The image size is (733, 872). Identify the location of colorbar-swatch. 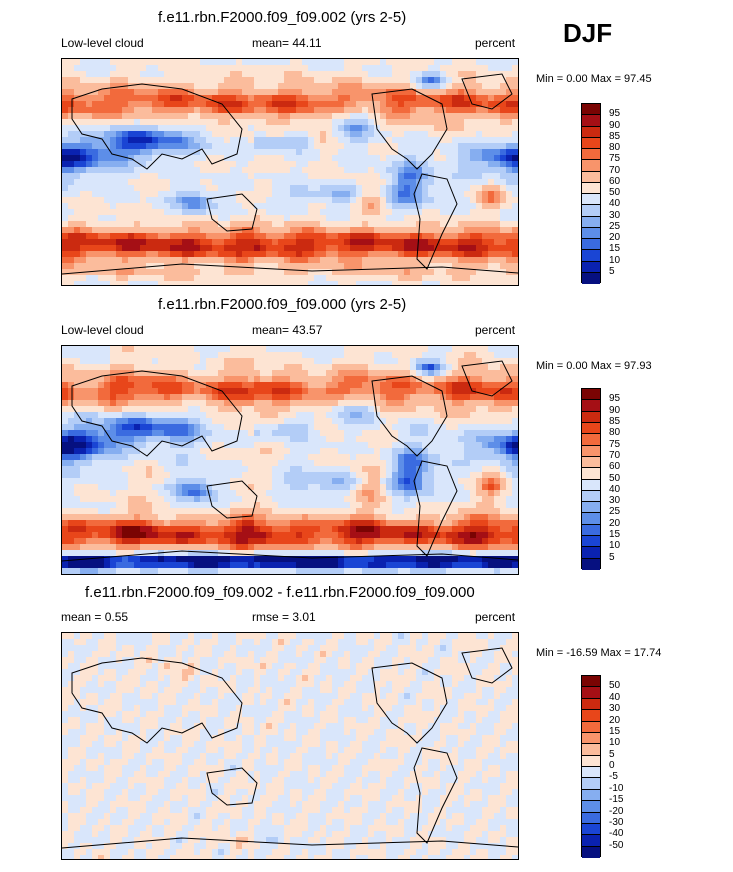
(591, 177).